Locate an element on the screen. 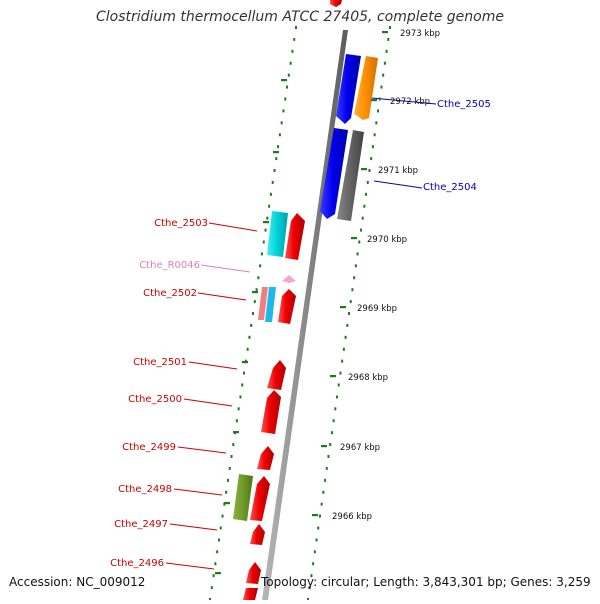  gene-cthe-2504-blue is located at coordinates (334, 173).